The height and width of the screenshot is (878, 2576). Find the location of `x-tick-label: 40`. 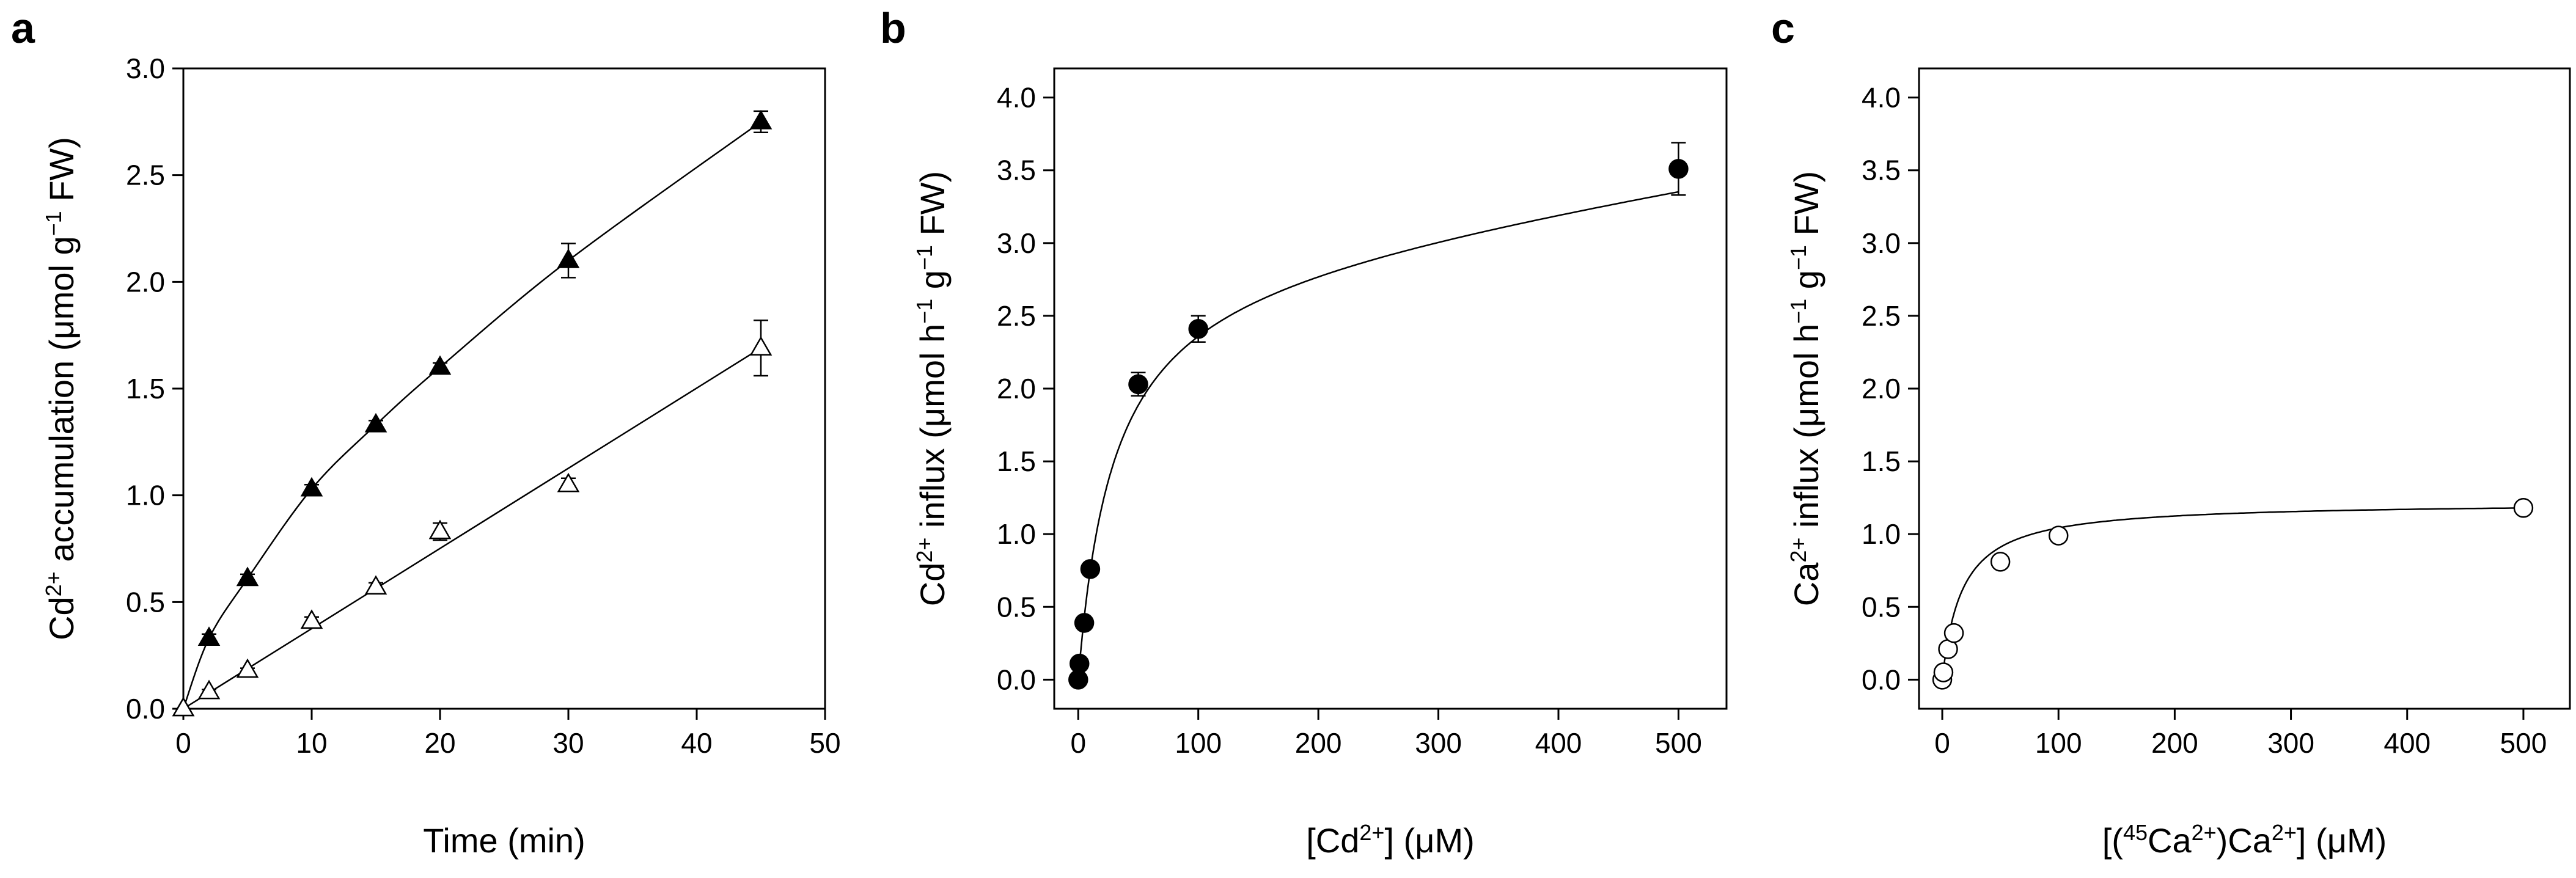

x-tick-label: 40 is located at coordinates (696, 743).